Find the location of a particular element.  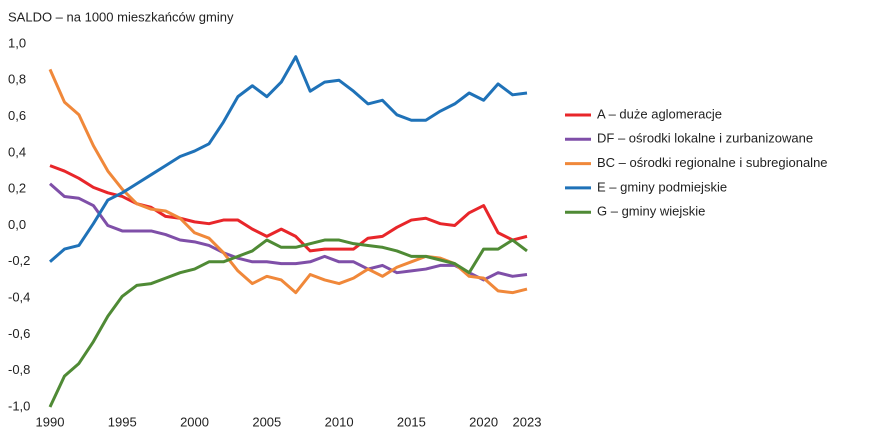

x-tick-label: 1995 is located at coordinates (122, 421).